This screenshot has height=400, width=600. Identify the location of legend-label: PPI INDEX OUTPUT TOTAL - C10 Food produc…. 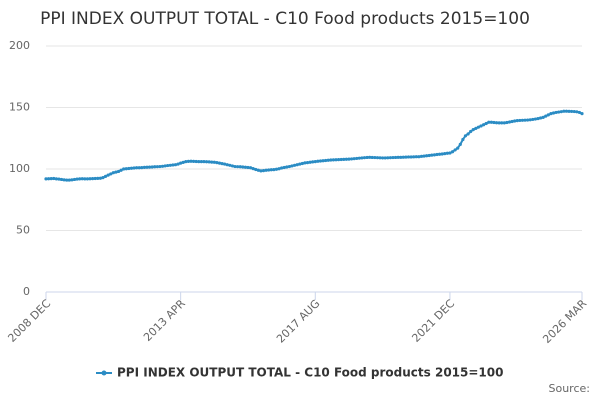
(310, 373).